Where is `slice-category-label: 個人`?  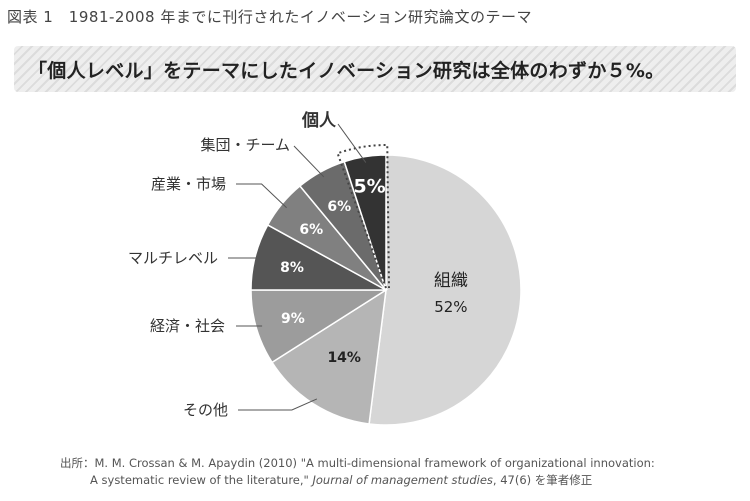
slice-category-label: 個人 is located at coordinates (319, 120).